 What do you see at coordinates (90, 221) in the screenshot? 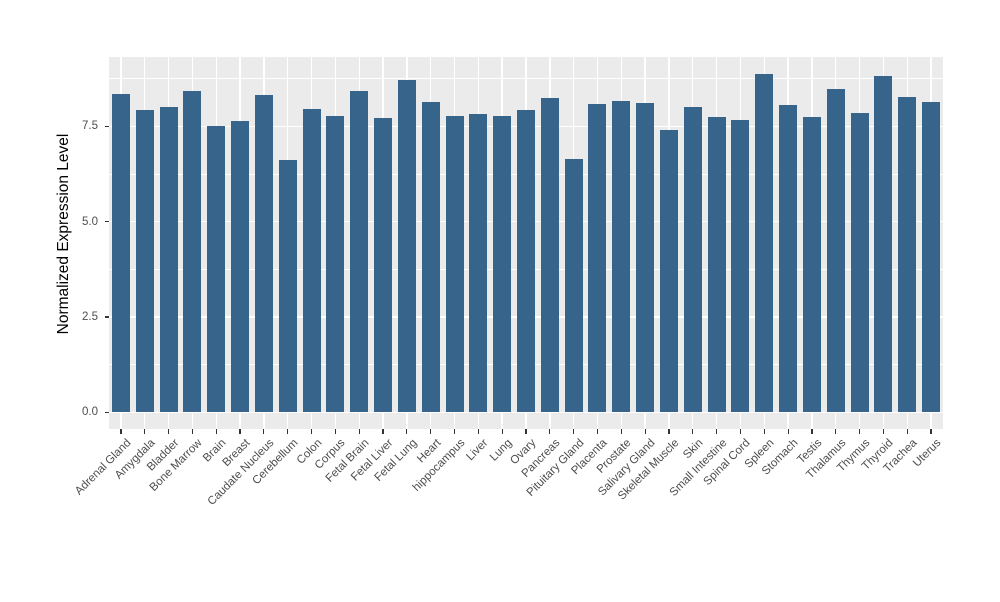
I see `y-tick-label: 5.0` at bounding box center [90, 221].